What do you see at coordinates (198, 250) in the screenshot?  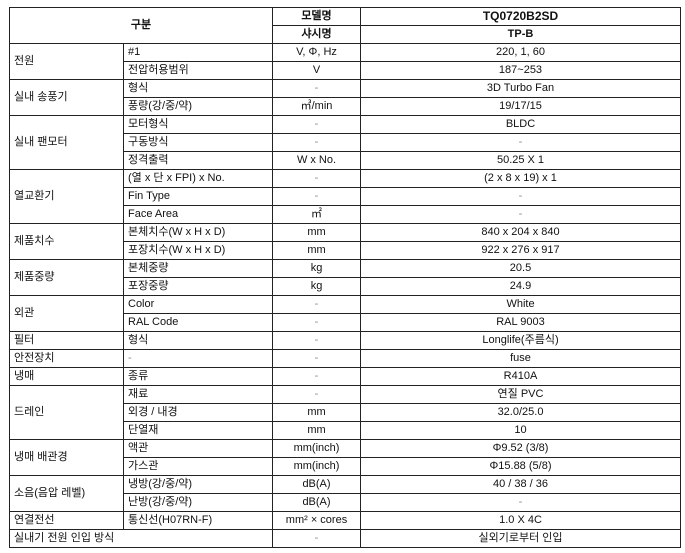 I see `item-cell: 포장치수(W x H x D)` at bounding box center [198, 250].